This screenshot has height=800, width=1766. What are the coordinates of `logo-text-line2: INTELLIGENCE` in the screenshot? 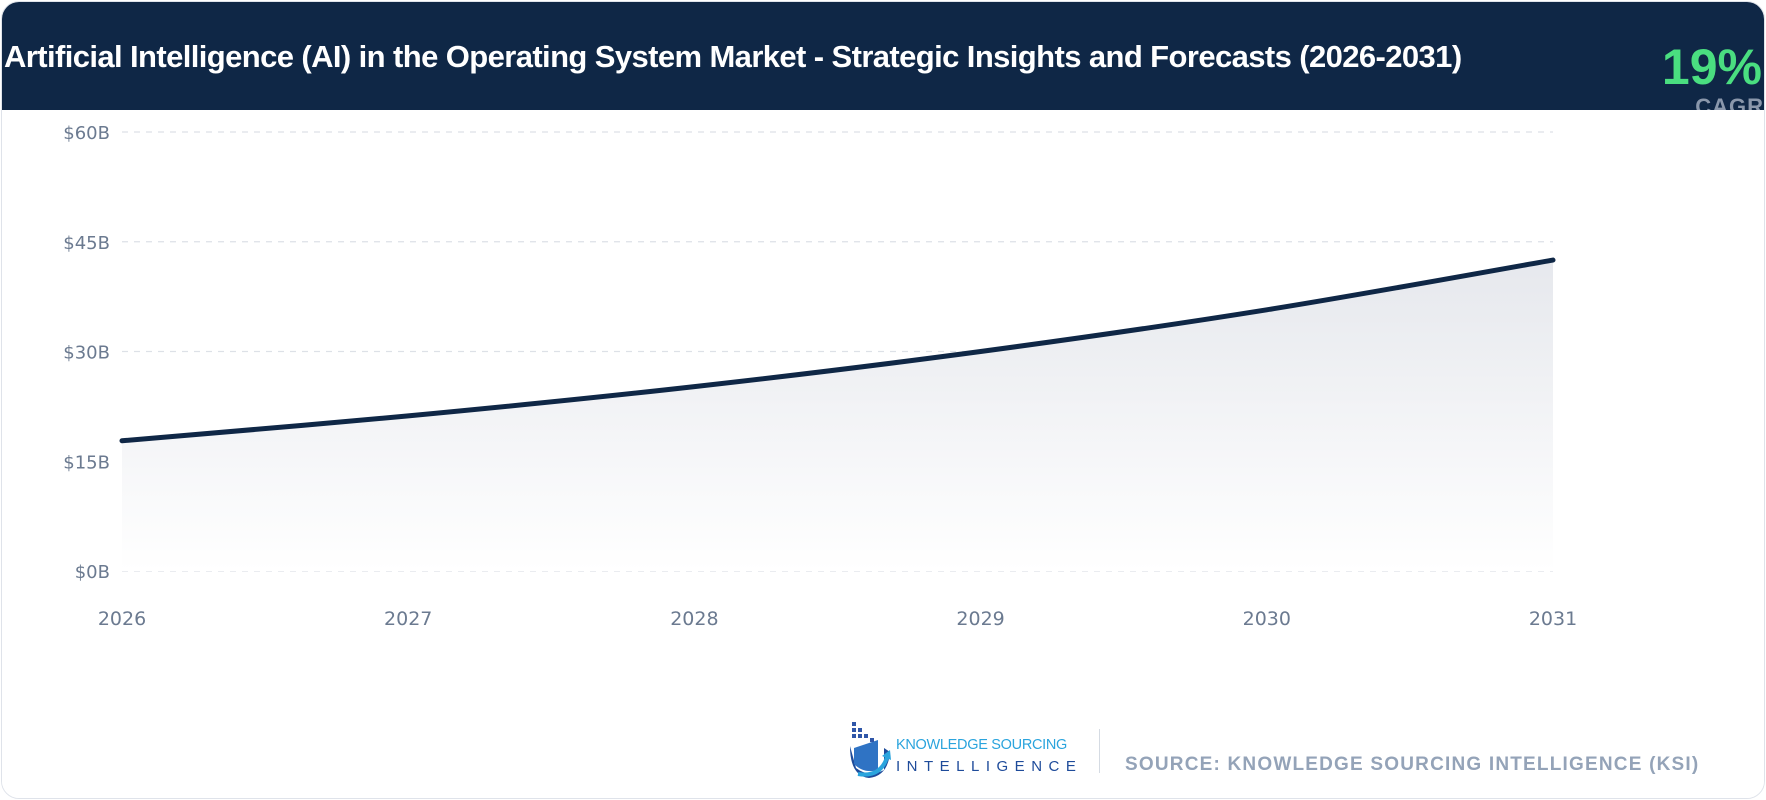 It's located at (989, 766).